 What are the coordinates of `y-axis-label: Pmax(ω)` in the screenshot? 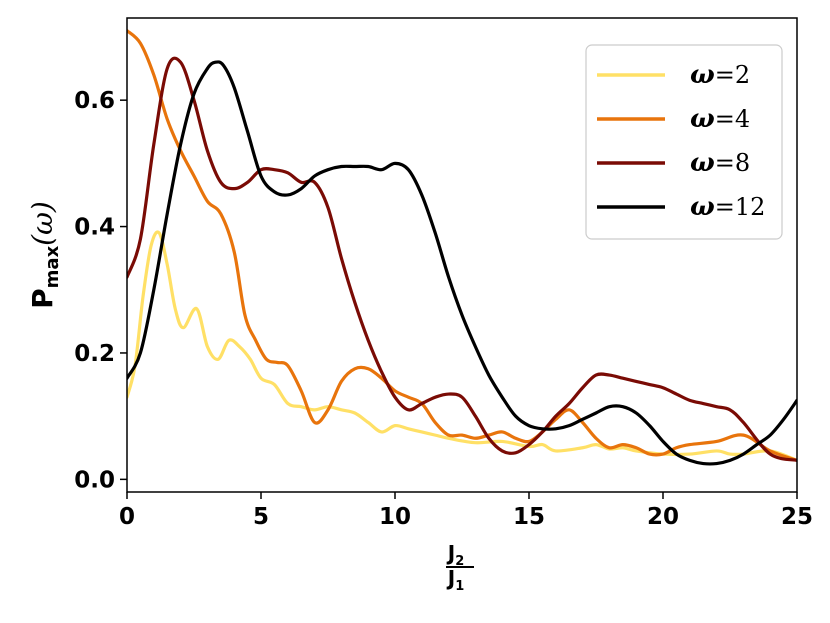 It's located at (44, 255).